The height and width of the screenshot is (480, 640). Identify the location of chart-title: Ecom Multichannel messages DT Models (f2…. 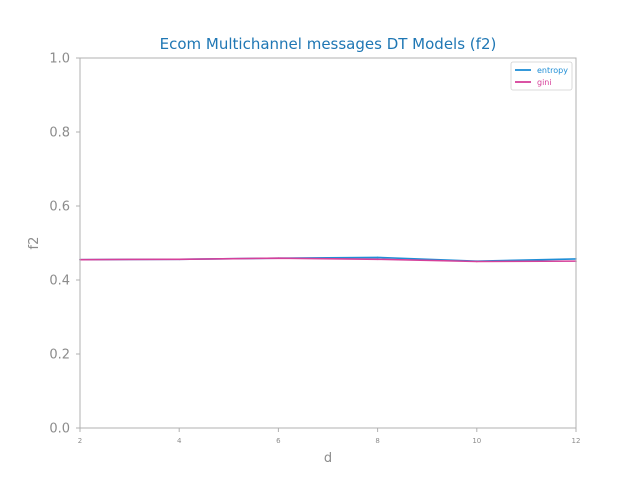
(328, 44).